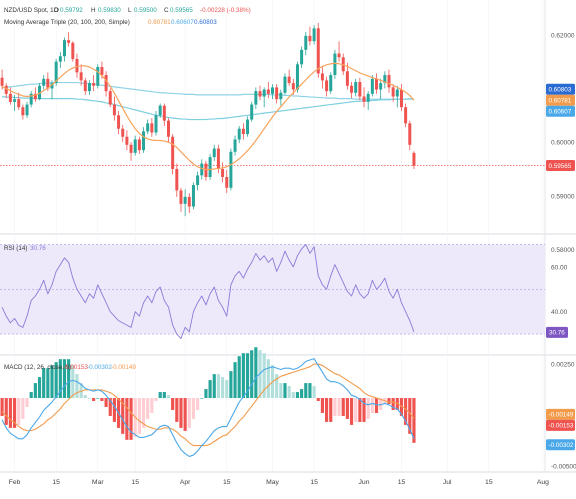 This screenshot has height=499, width=576. What do you see at coordinates (560, 112) in the screenshot?
I see `price-badge-text: 0.60607` at bounding box center [560, 112].